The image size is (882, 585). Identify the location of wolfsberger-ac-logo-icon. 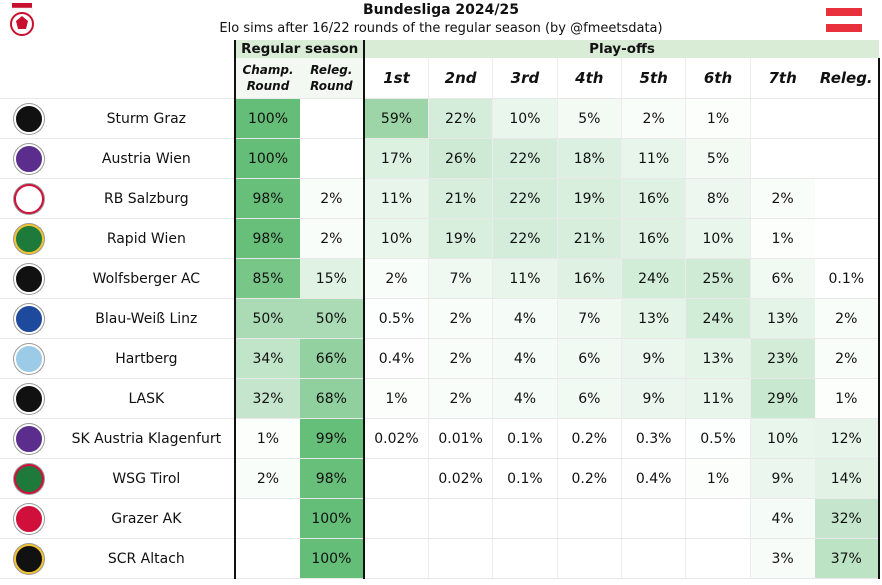
(29, 278).